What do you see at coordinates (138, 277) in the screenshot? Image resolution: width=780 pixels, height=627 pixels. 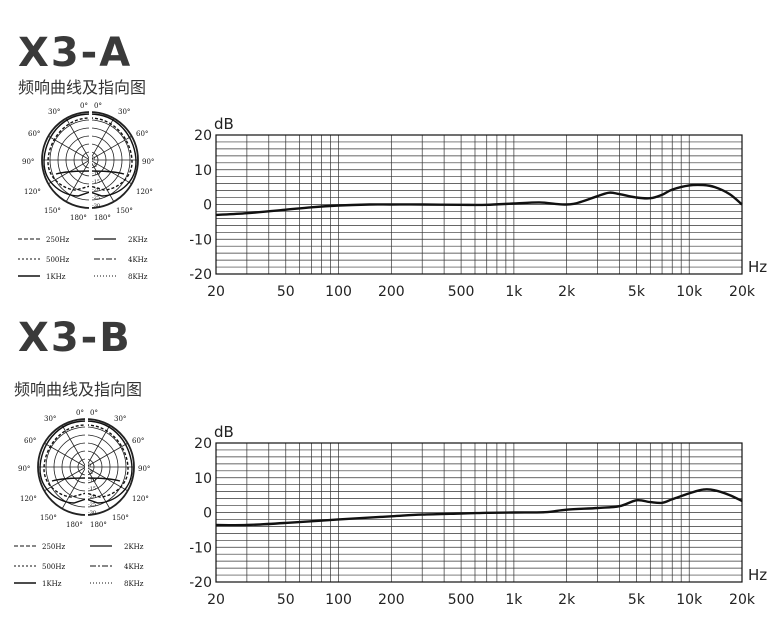 I see `legend-label: 8KHz` at bounding box center [138, 277].